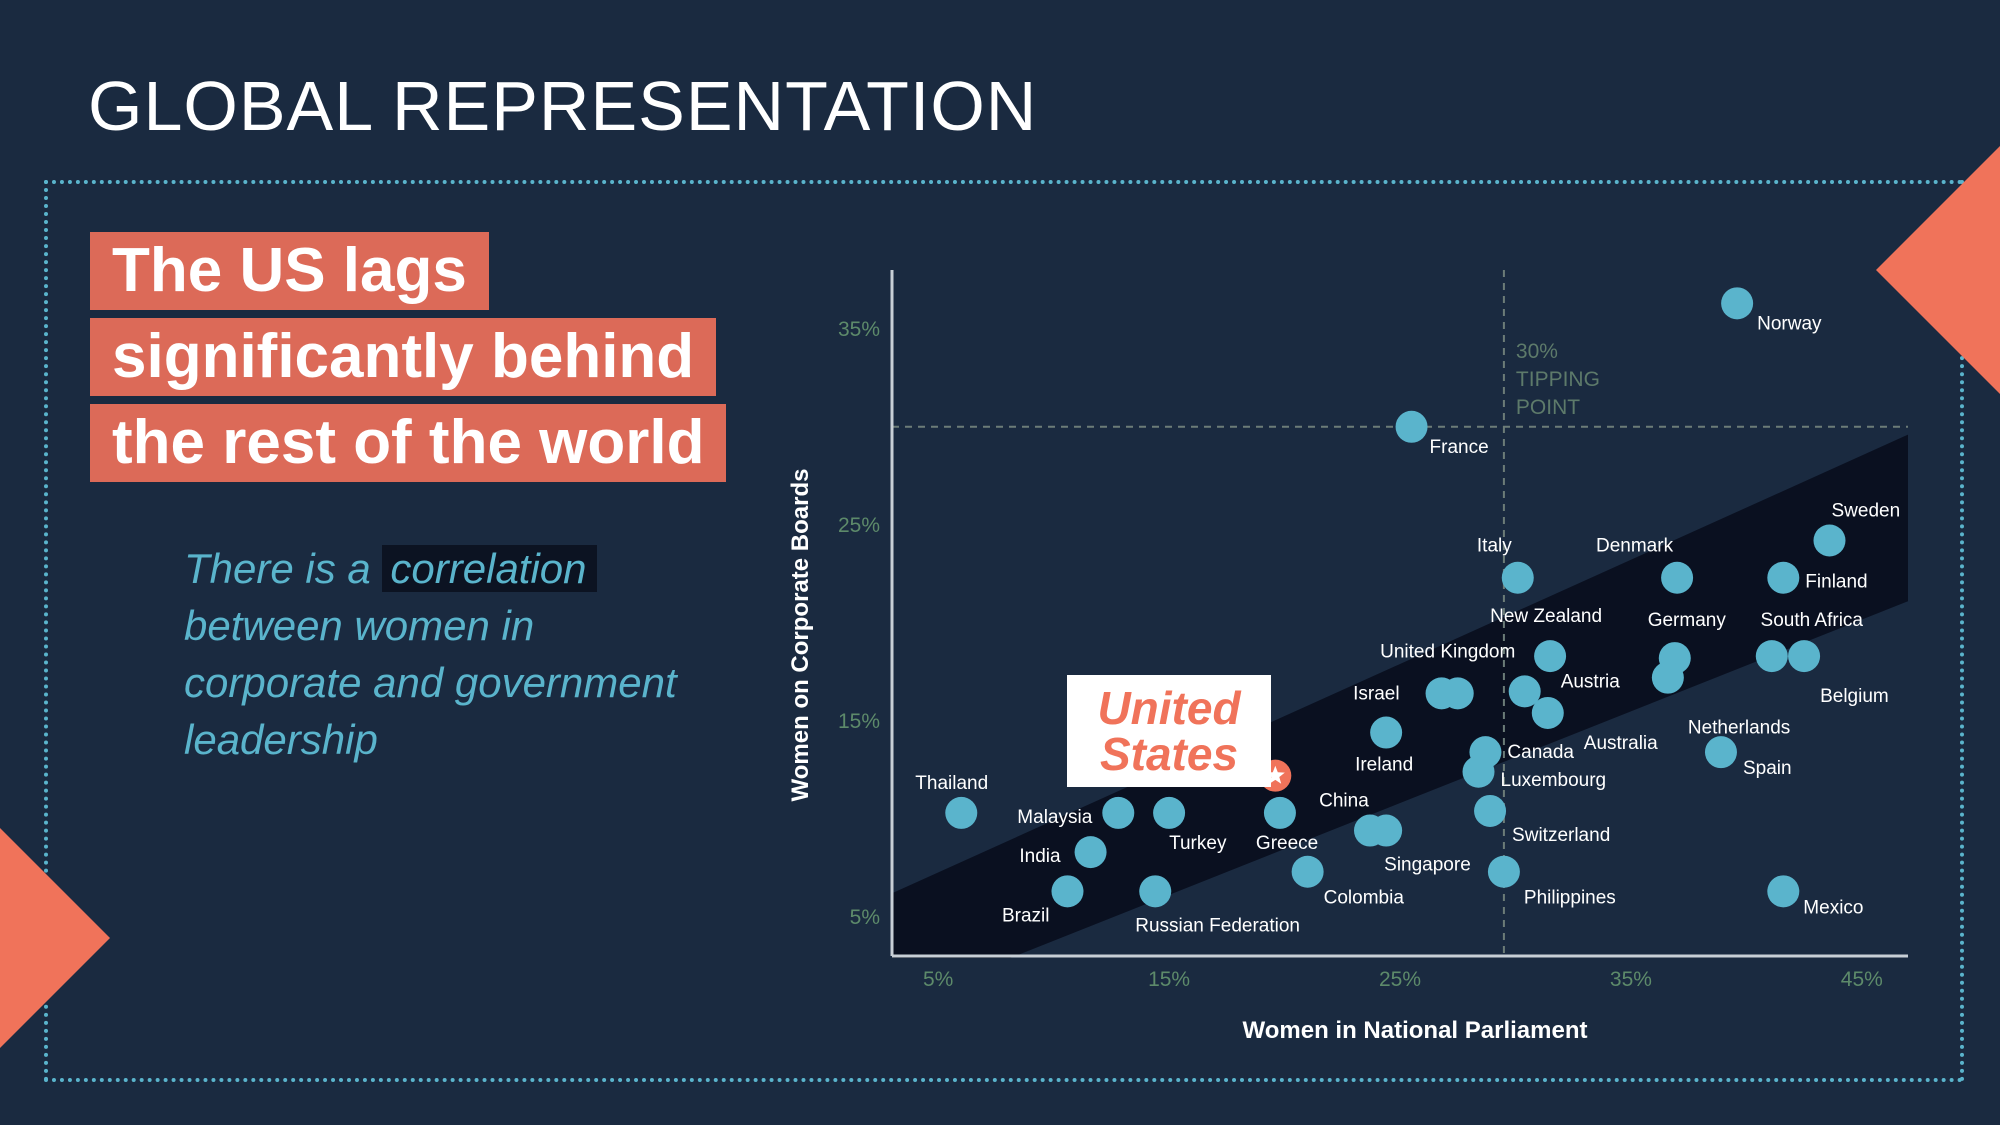  I want to click on data-point-label: France, so click(1459, 447).